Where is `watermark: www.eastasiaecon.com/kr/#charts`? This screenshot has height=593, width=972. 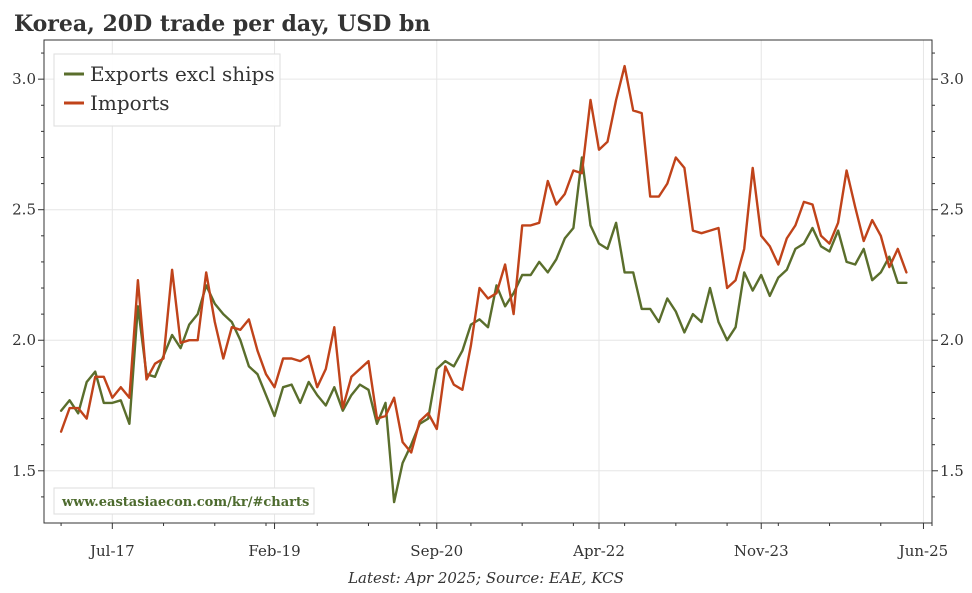 watermark: www.eastasiaecon.com/kr/#charts is located at coordinates (184, 501).